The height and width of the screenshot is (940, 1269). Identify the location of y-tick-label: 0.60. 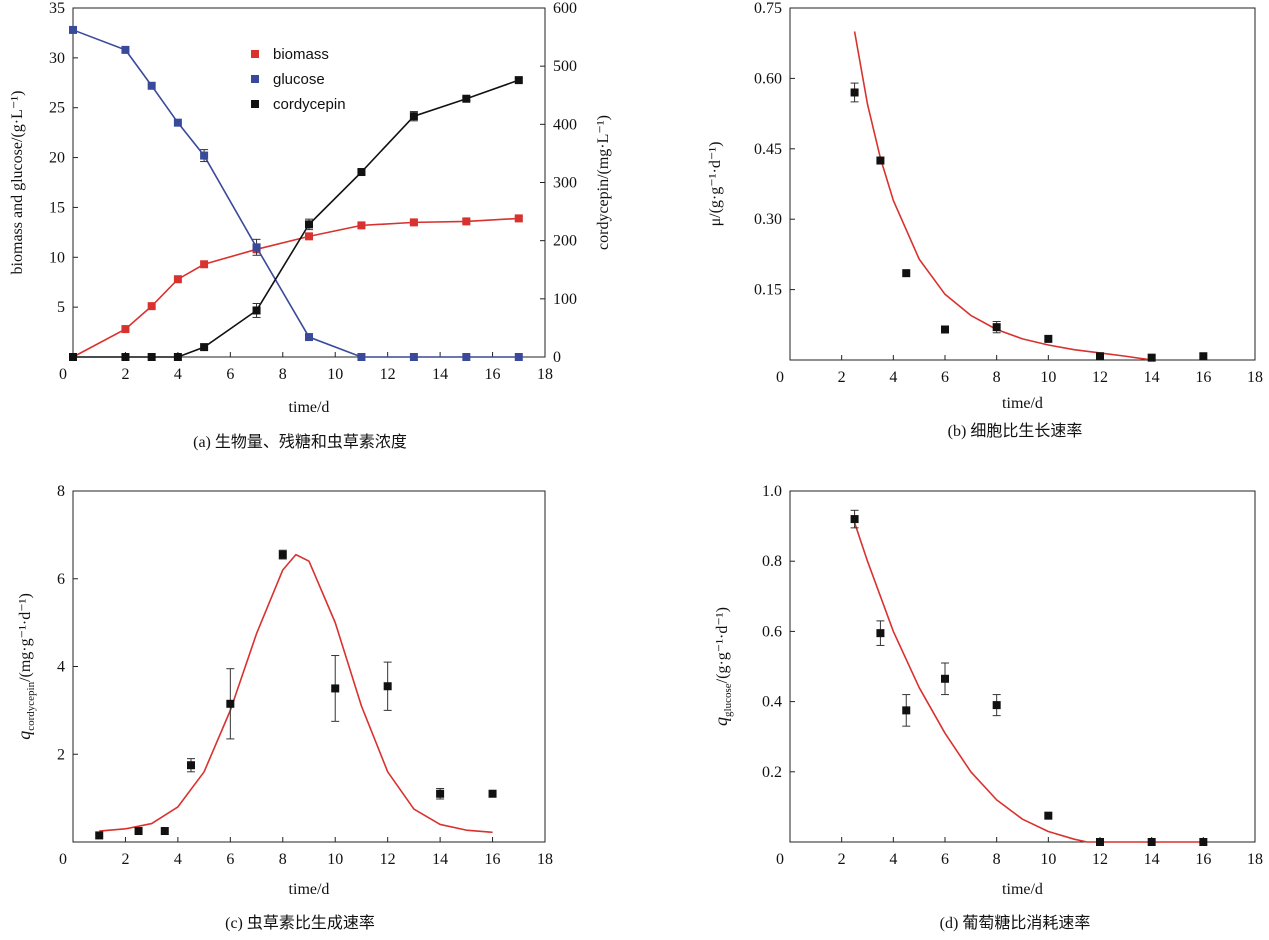
(768, 78).